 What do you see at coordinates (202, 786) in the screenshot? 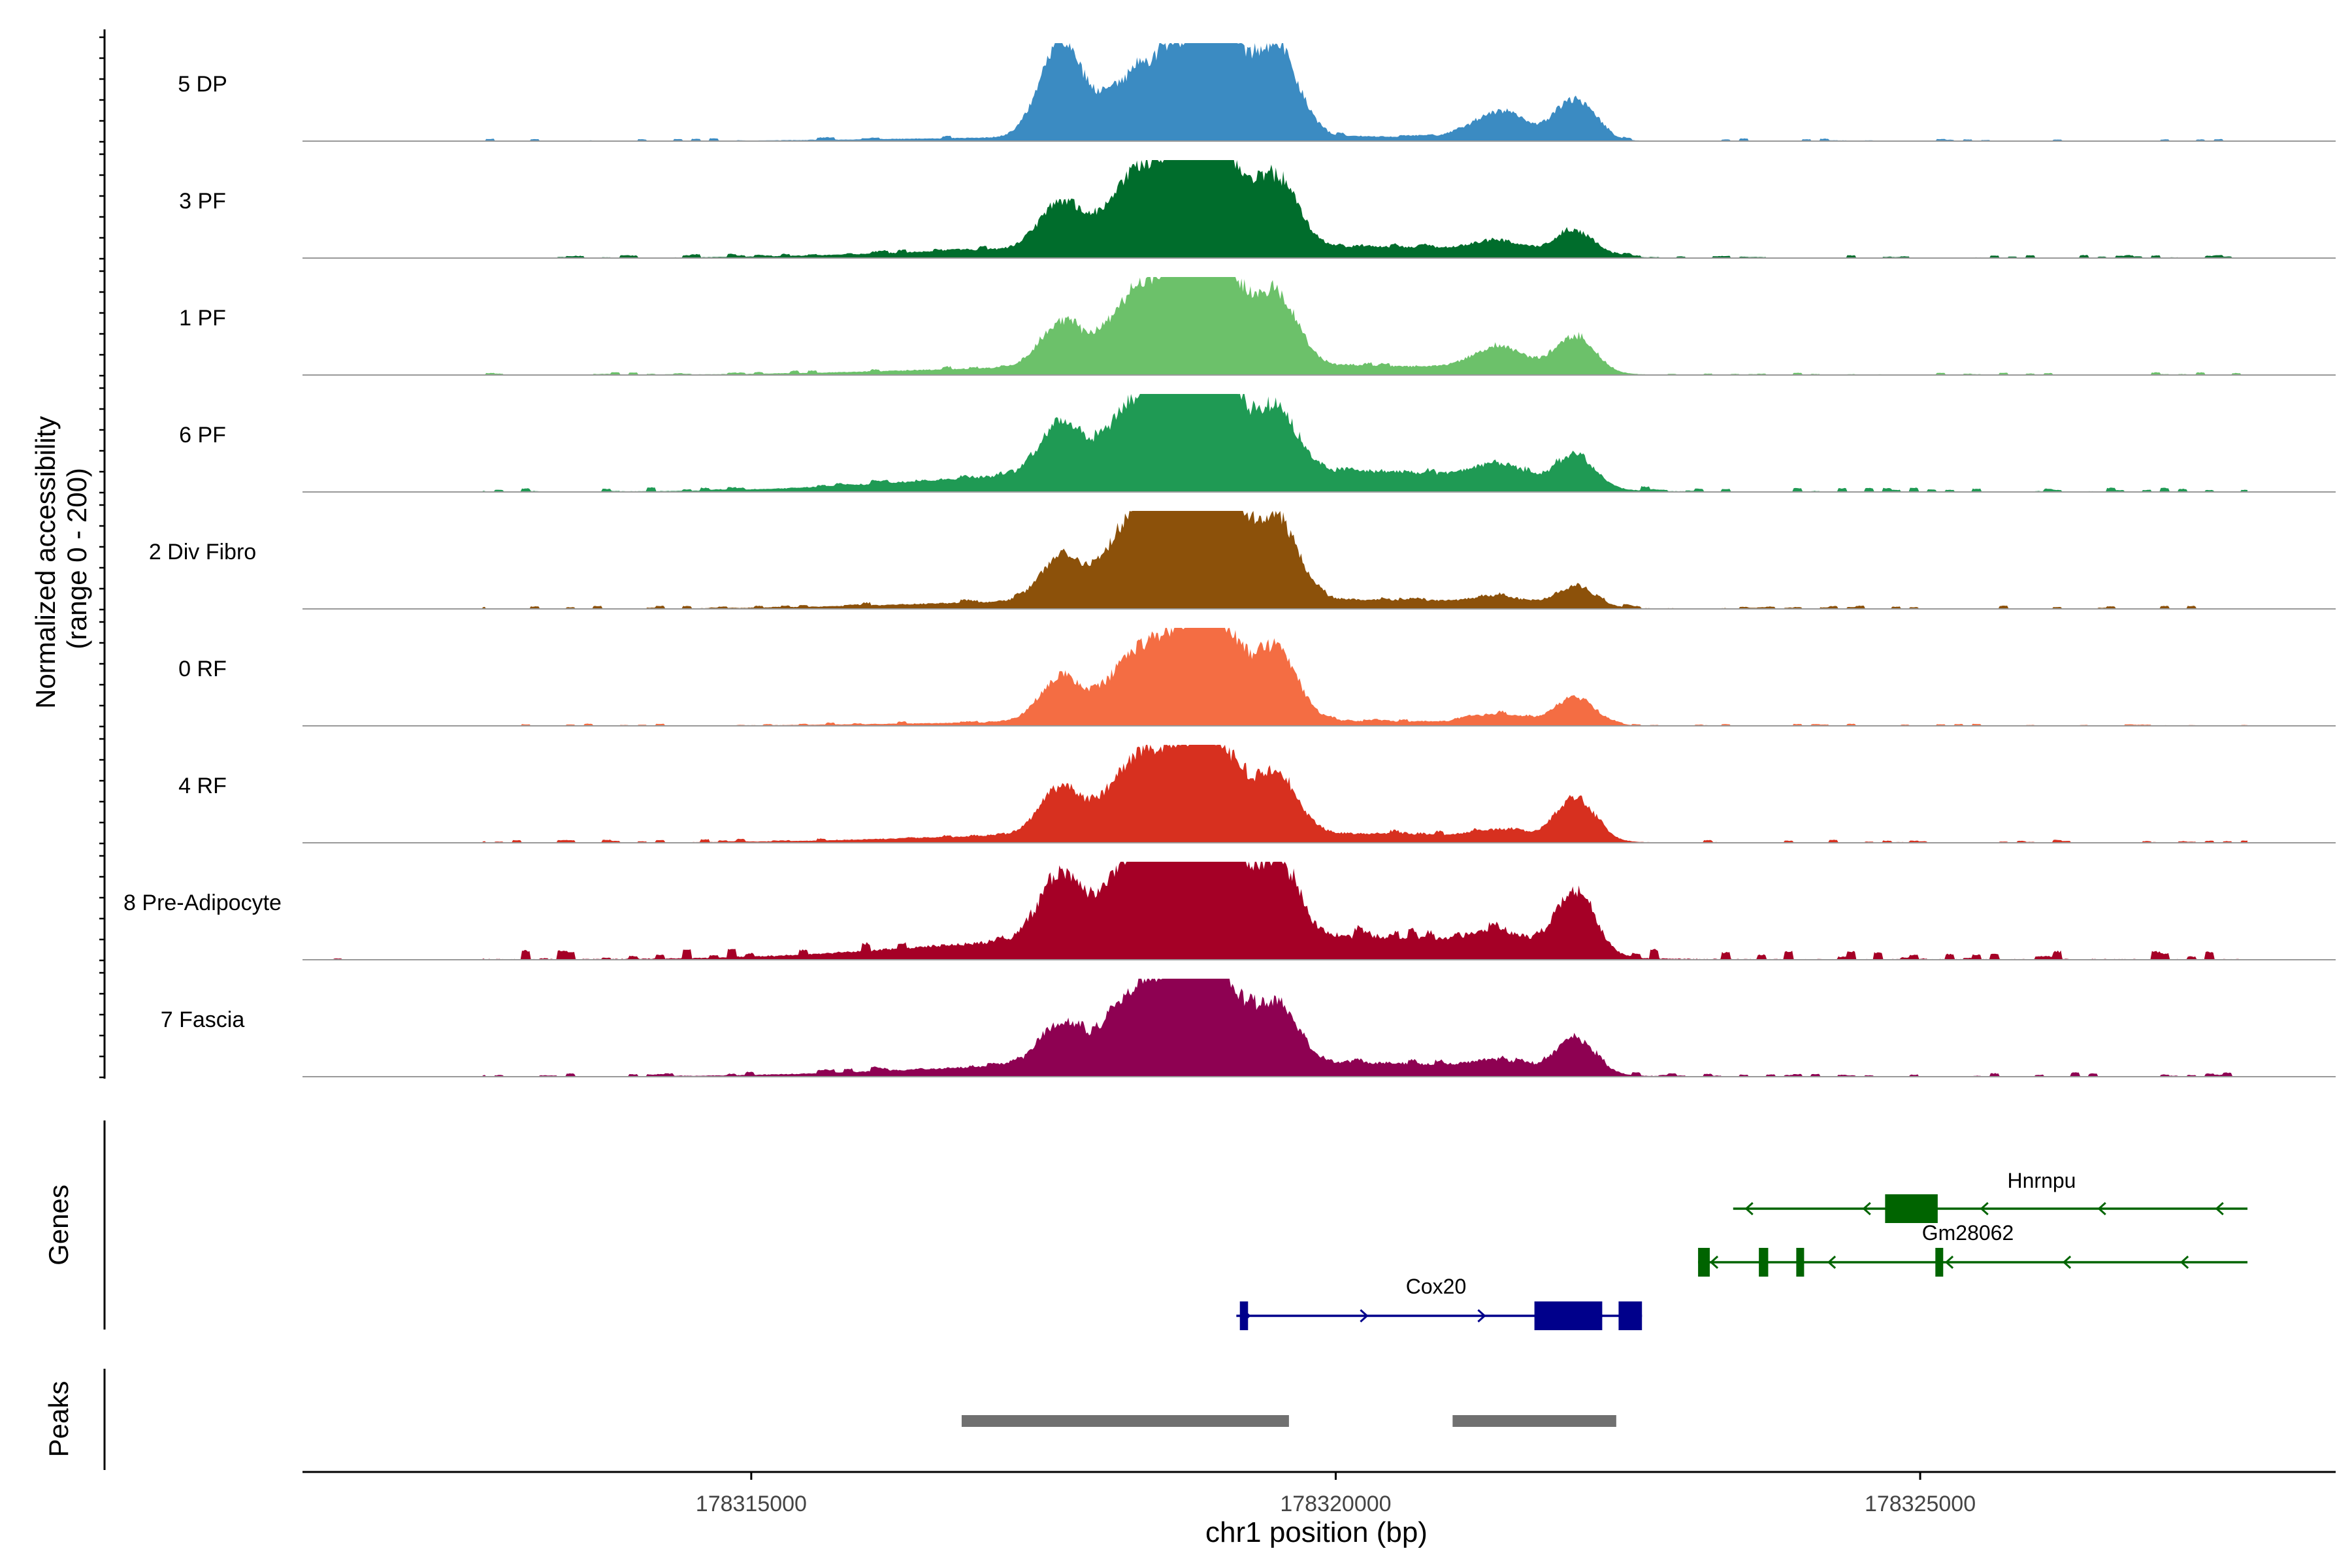
I see `track-label: 4 RF` at bounding box center [202, 786].